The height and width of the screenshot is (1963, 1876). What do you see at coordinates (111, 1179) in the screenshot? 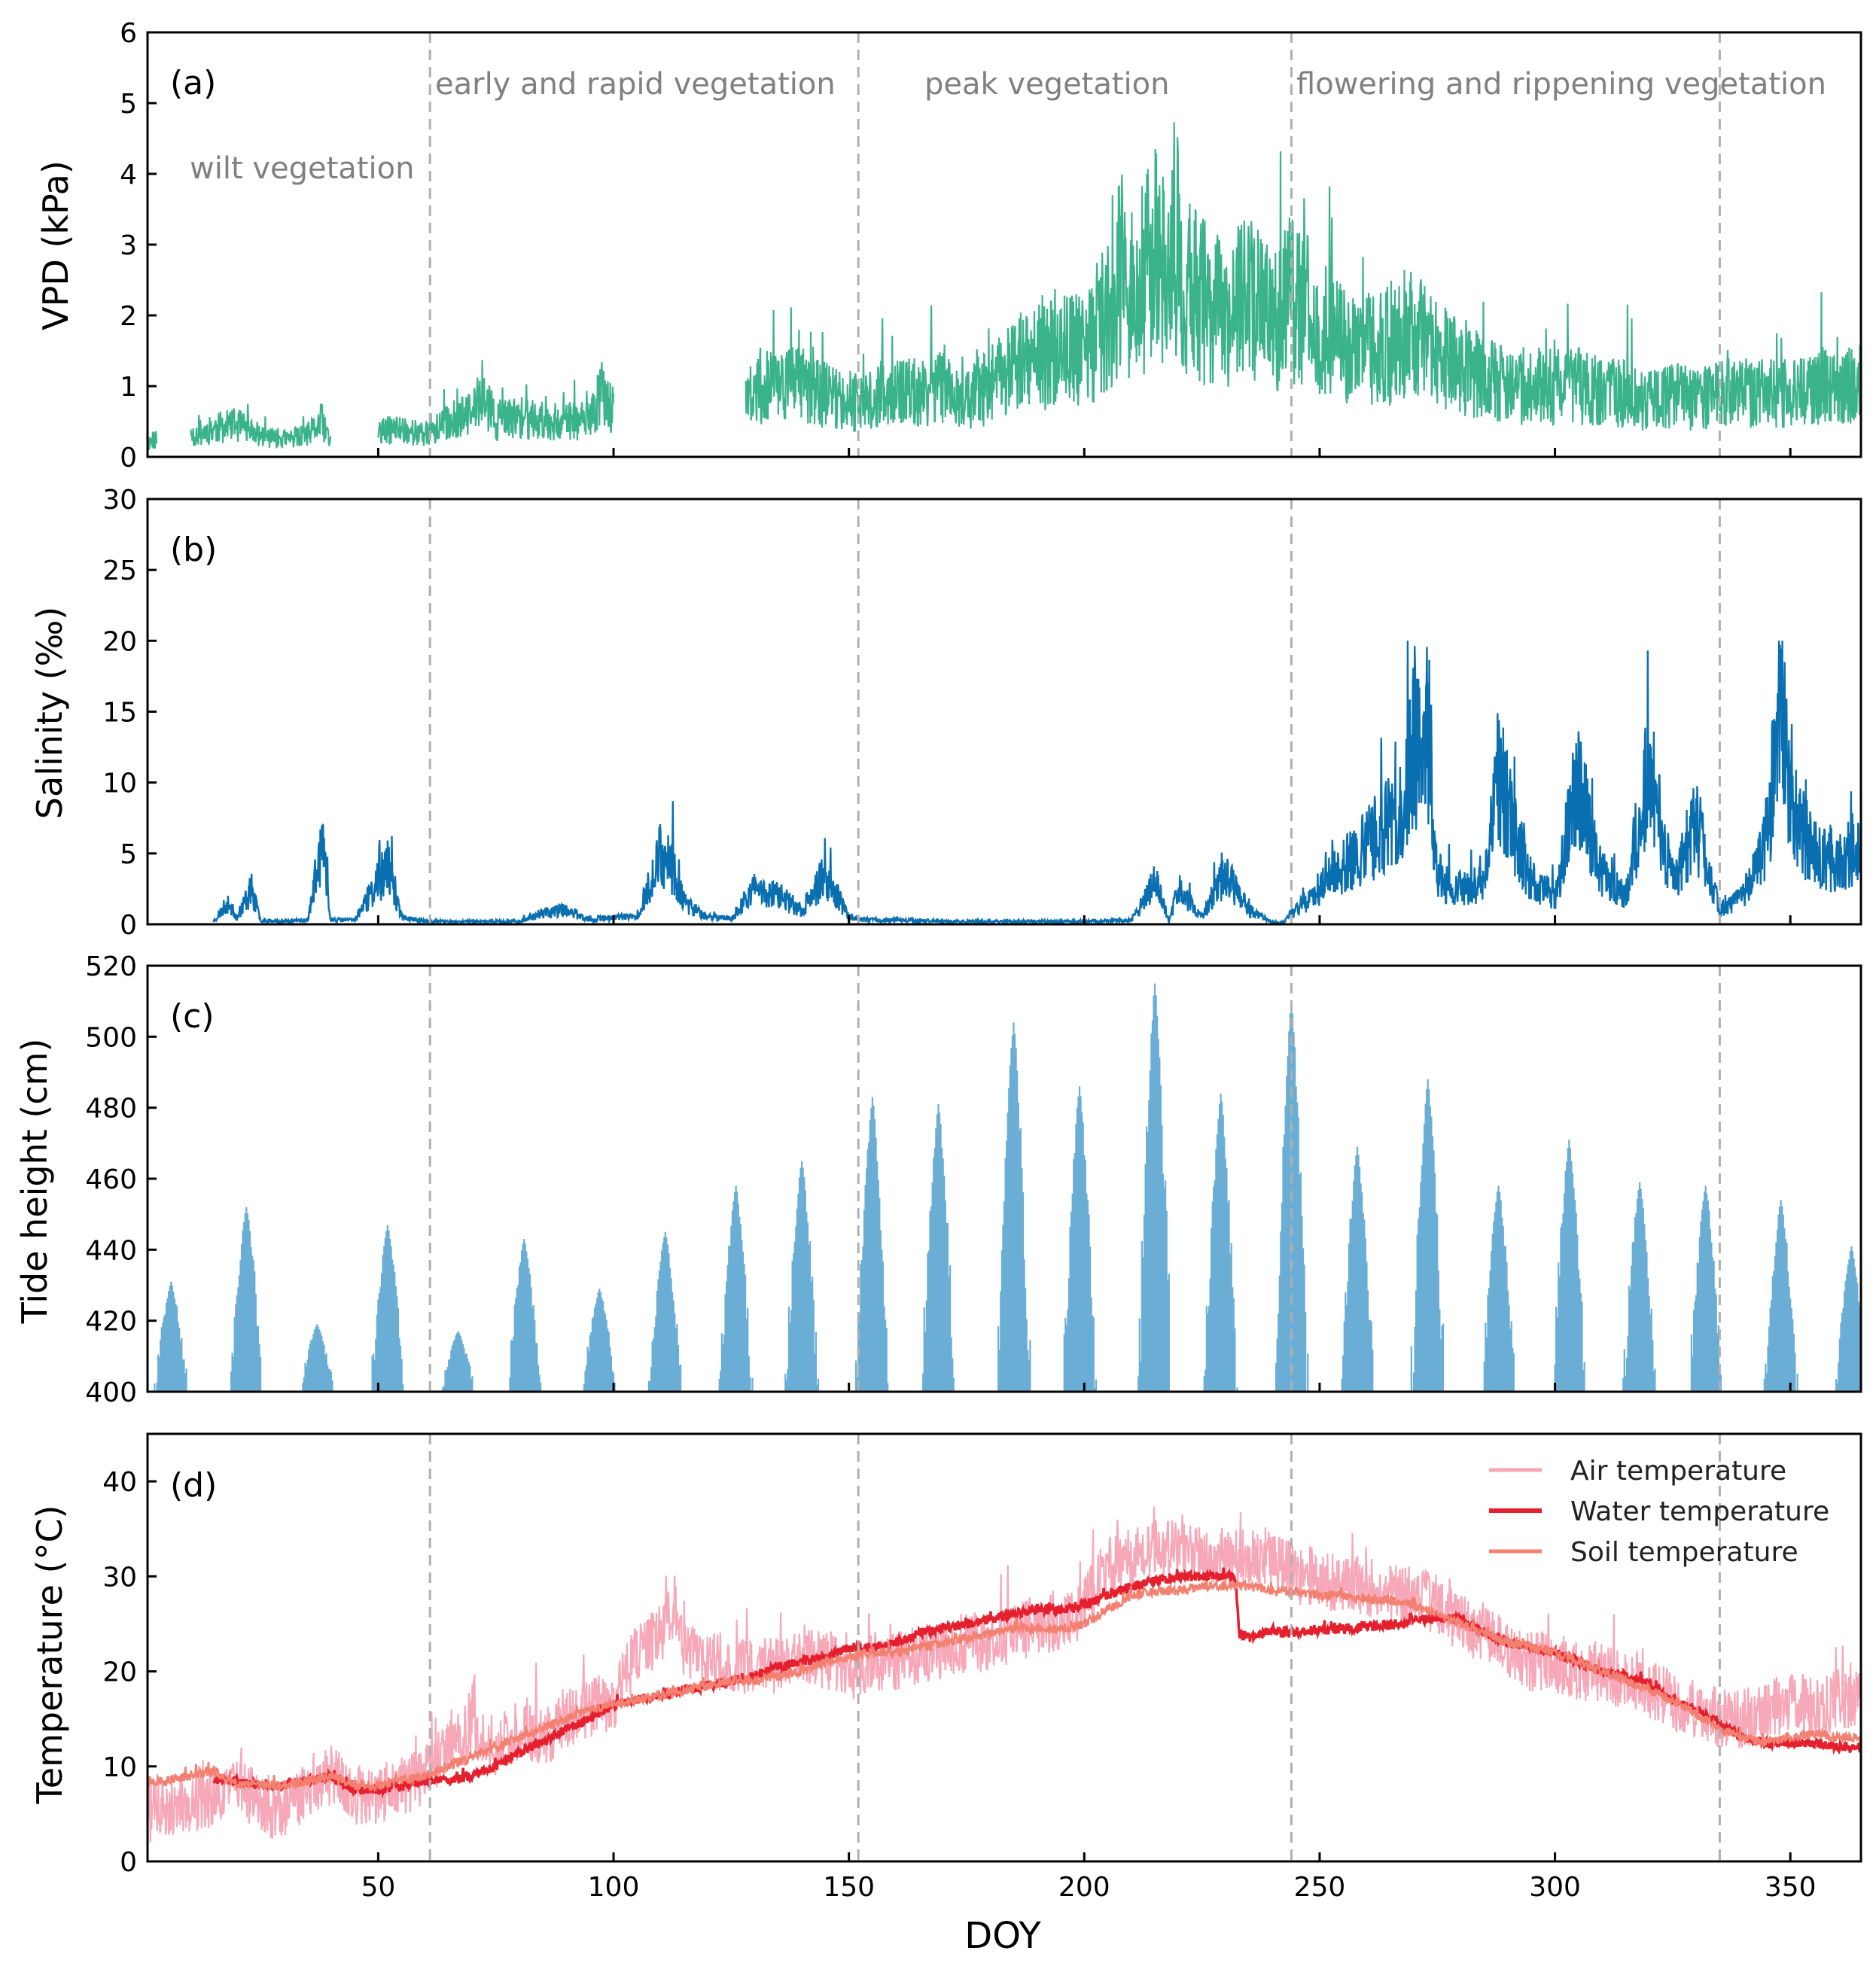
I see `y-tick-label: 460` at bounding box center [111, 1179].